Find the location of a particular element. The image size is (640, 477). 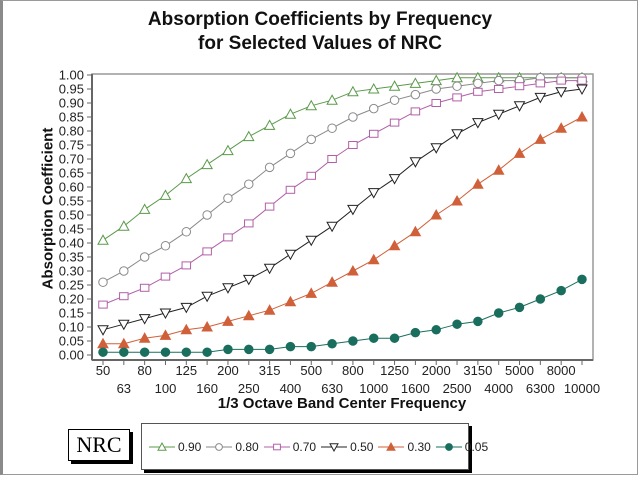

legend-label: 0.80 is located at coordinates (247, 446).